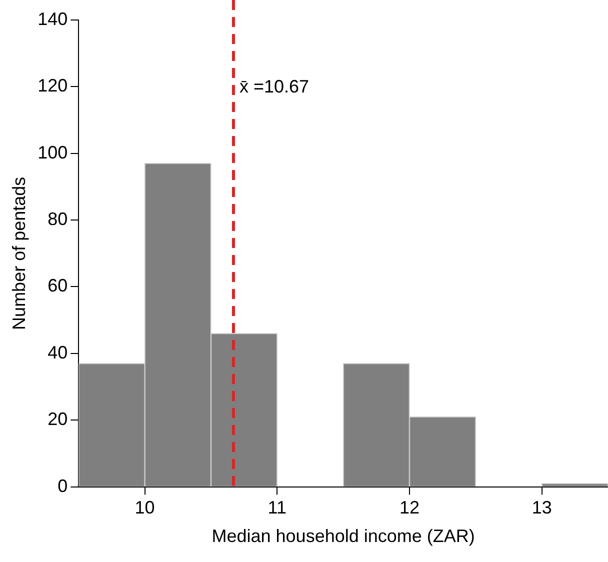 The height and width of the screenshot is (562, 608). Describe the element at coordinates (274, 86) in the screenshot. I see `ref-line-label: x̄ =10.67` at that location.